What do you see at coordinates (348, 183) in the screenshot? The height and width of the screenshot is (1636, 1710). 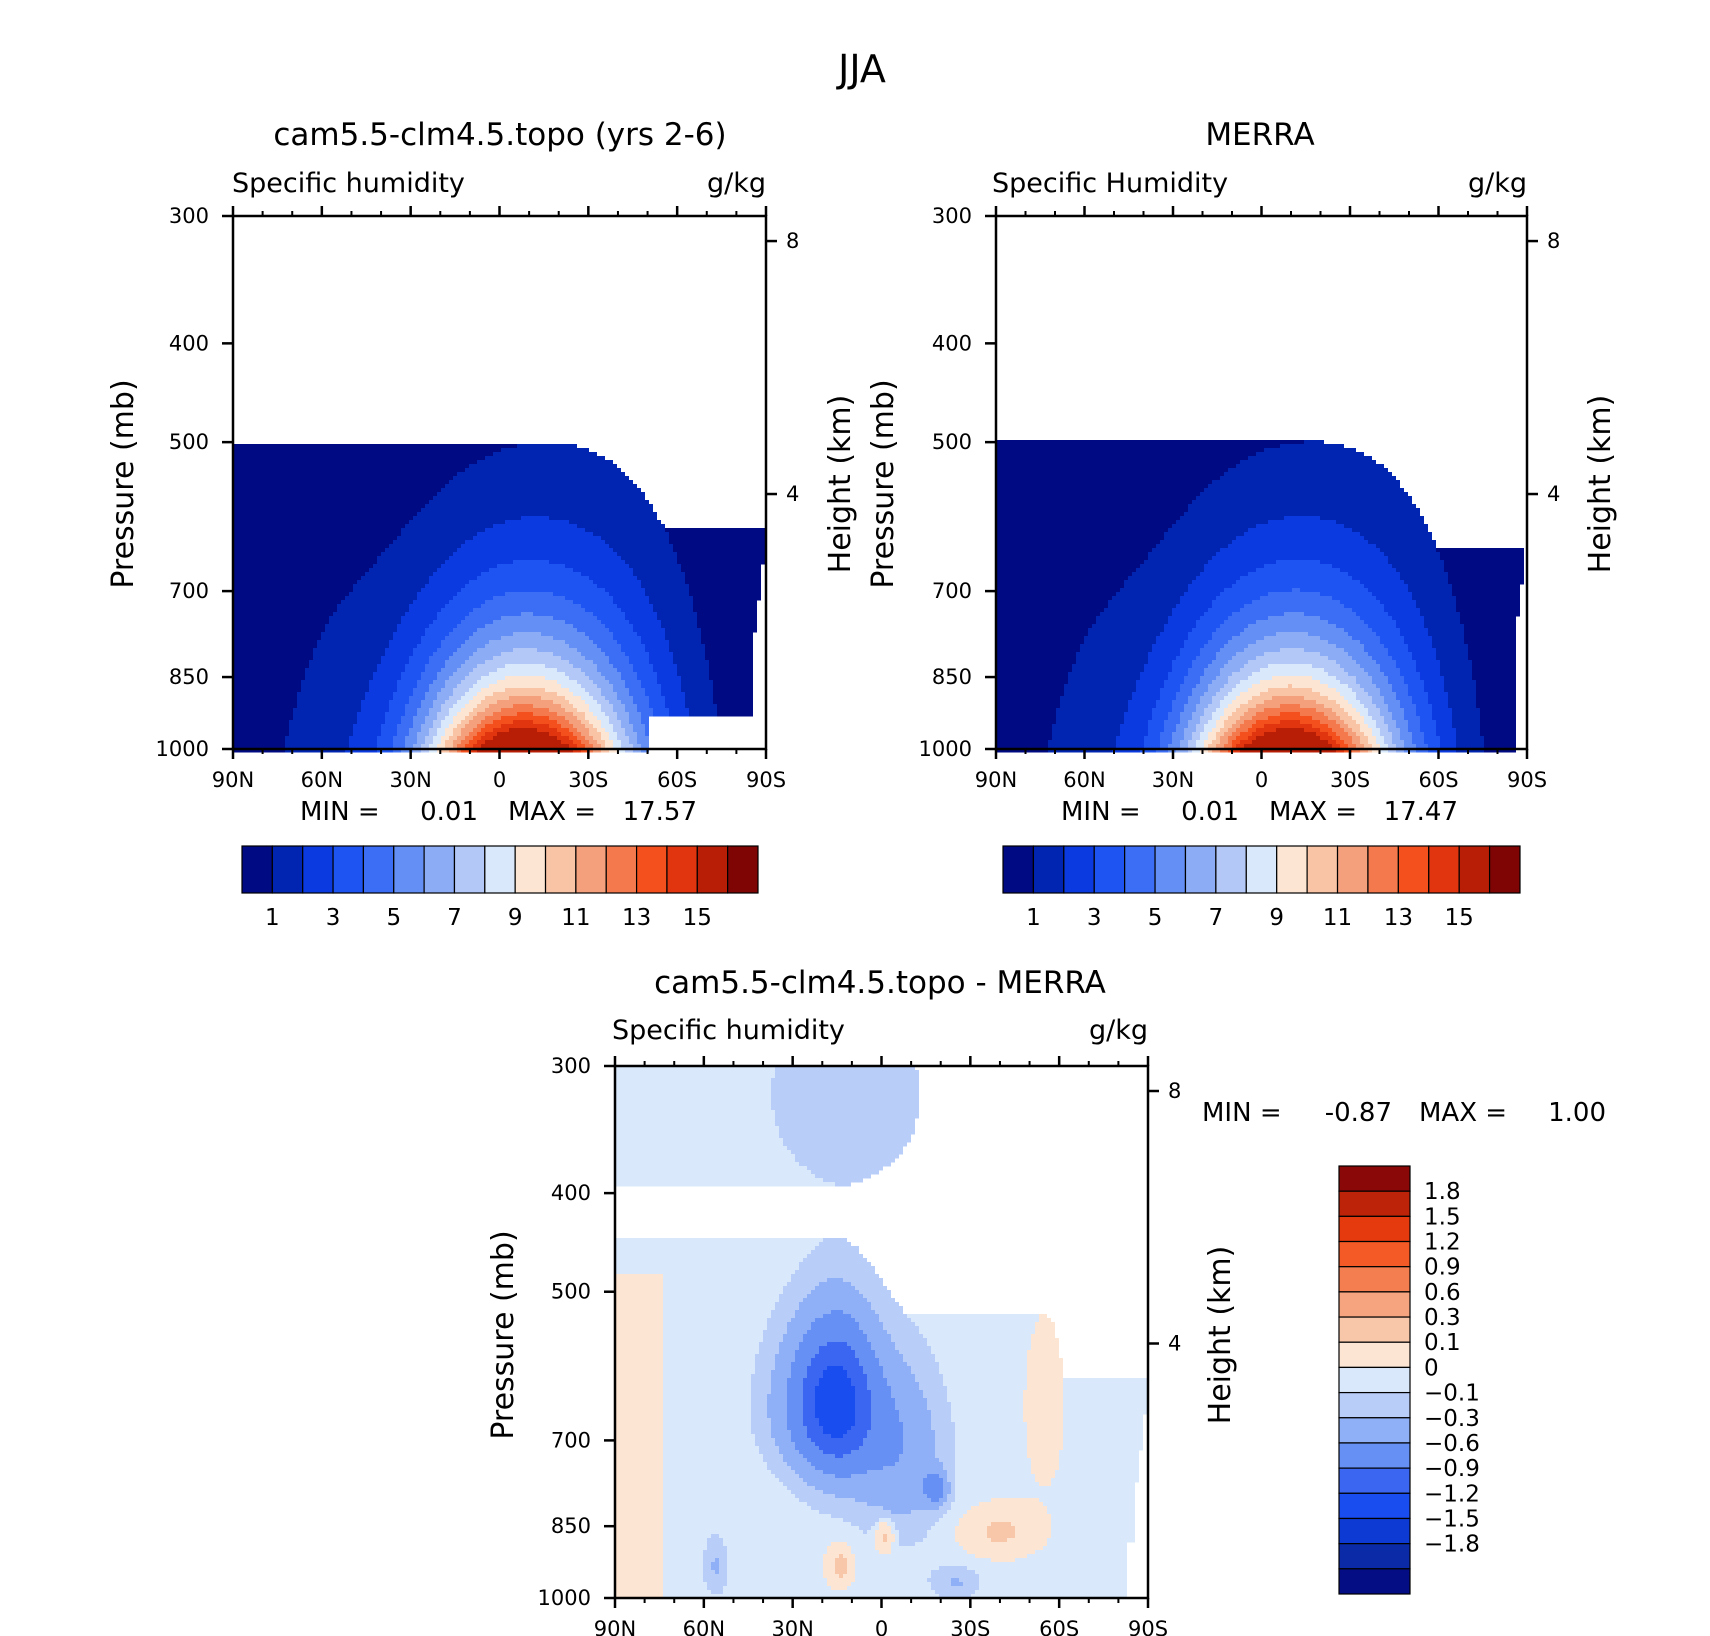 I see `variable-label: Specific humidity` at bounding box center [348, 183].